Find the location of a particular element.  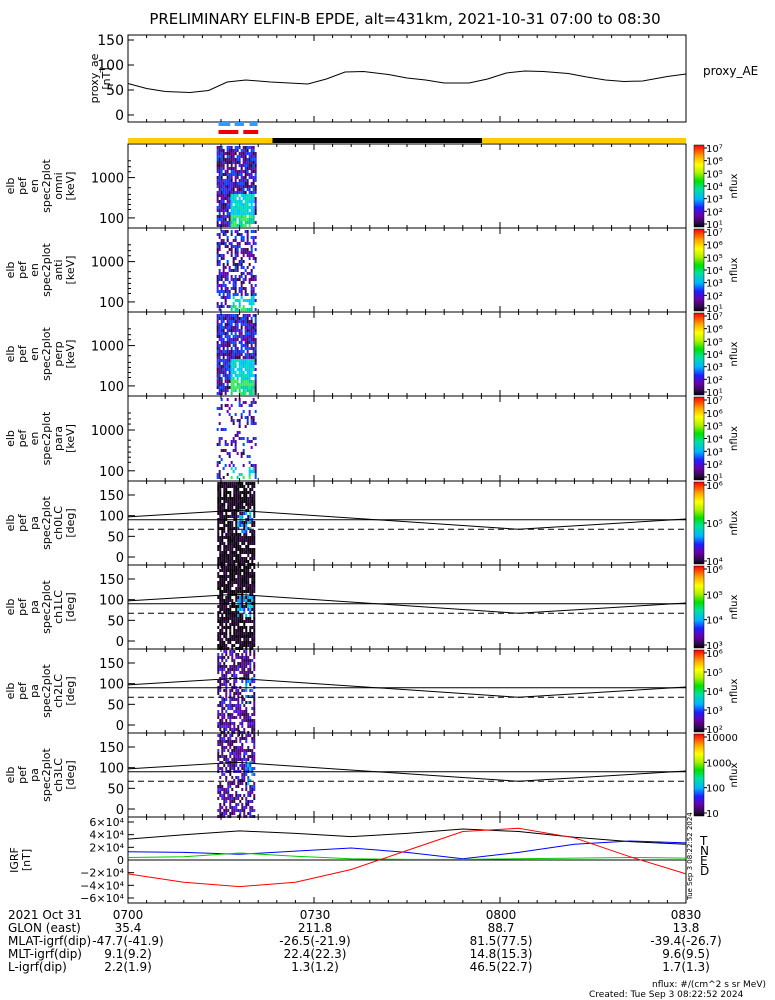

footer-units: nflux: #/(cm^2 s sr MeV) is located at coordinates (709, 985).